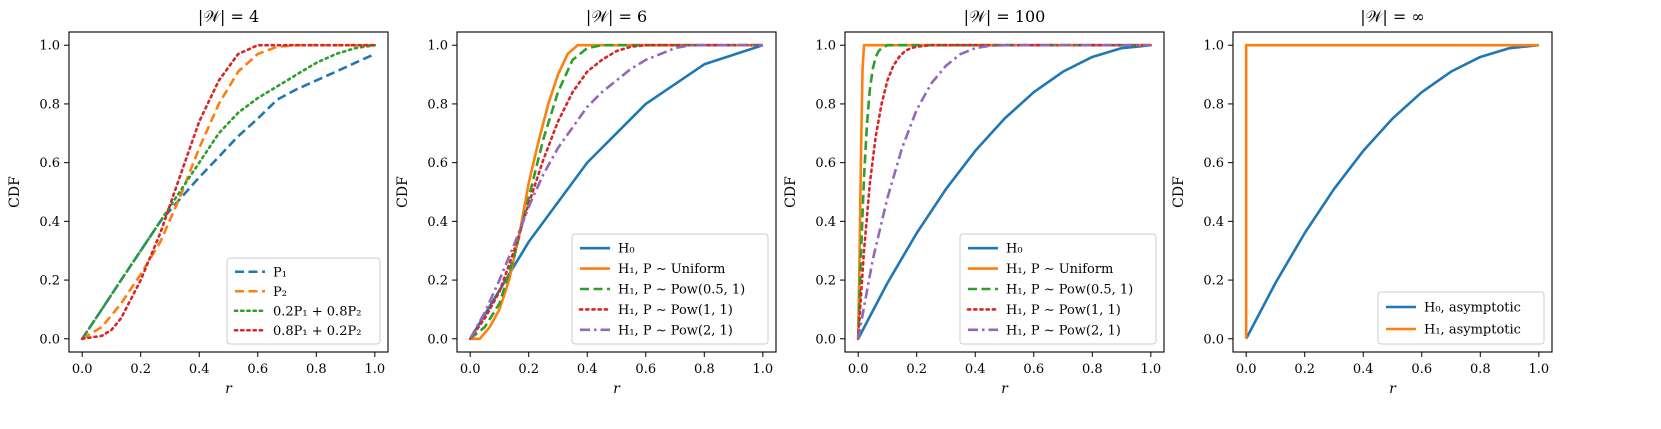 This screenshot has width=1661, height=429. I want to click on legend-label-4: 0.8P₁ + 0.2P₂, so click(317, 331).